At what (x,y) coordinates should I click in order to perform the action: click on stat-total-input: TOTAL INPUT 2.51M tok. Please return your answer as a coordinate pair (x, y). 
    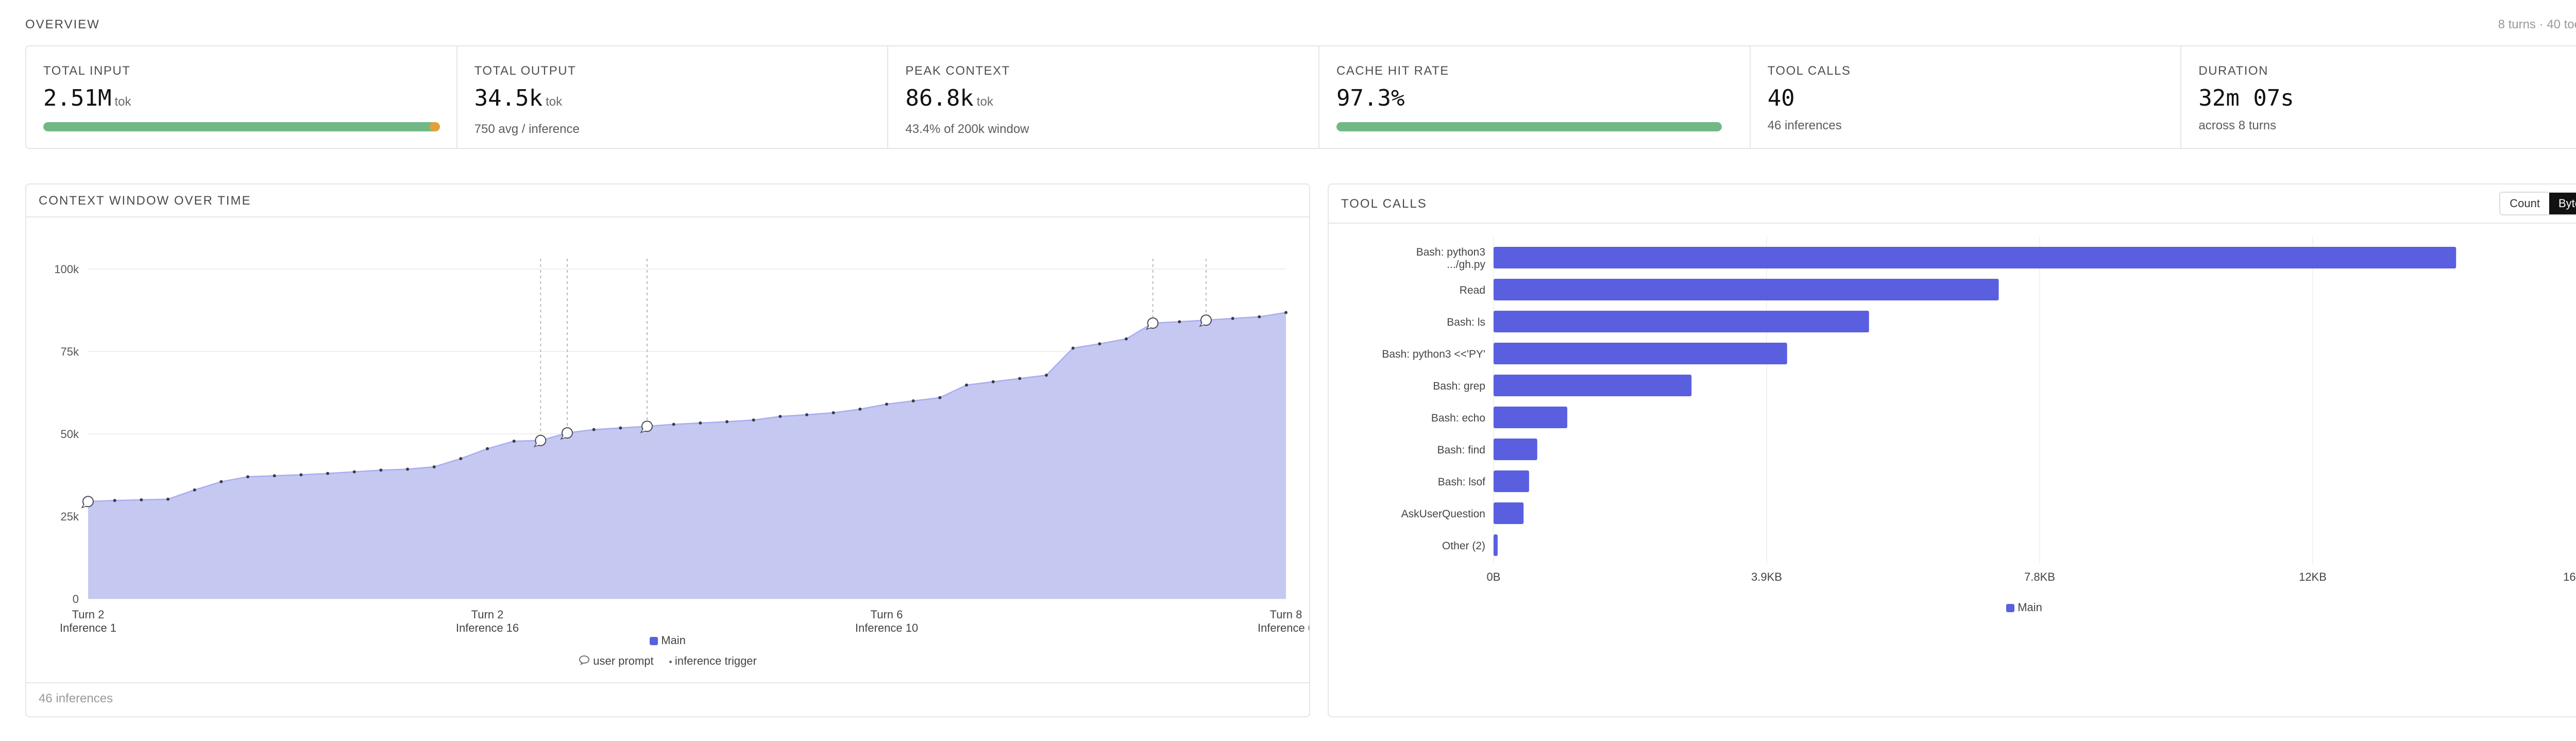
    Looking at the image, I should click on (241, 97).